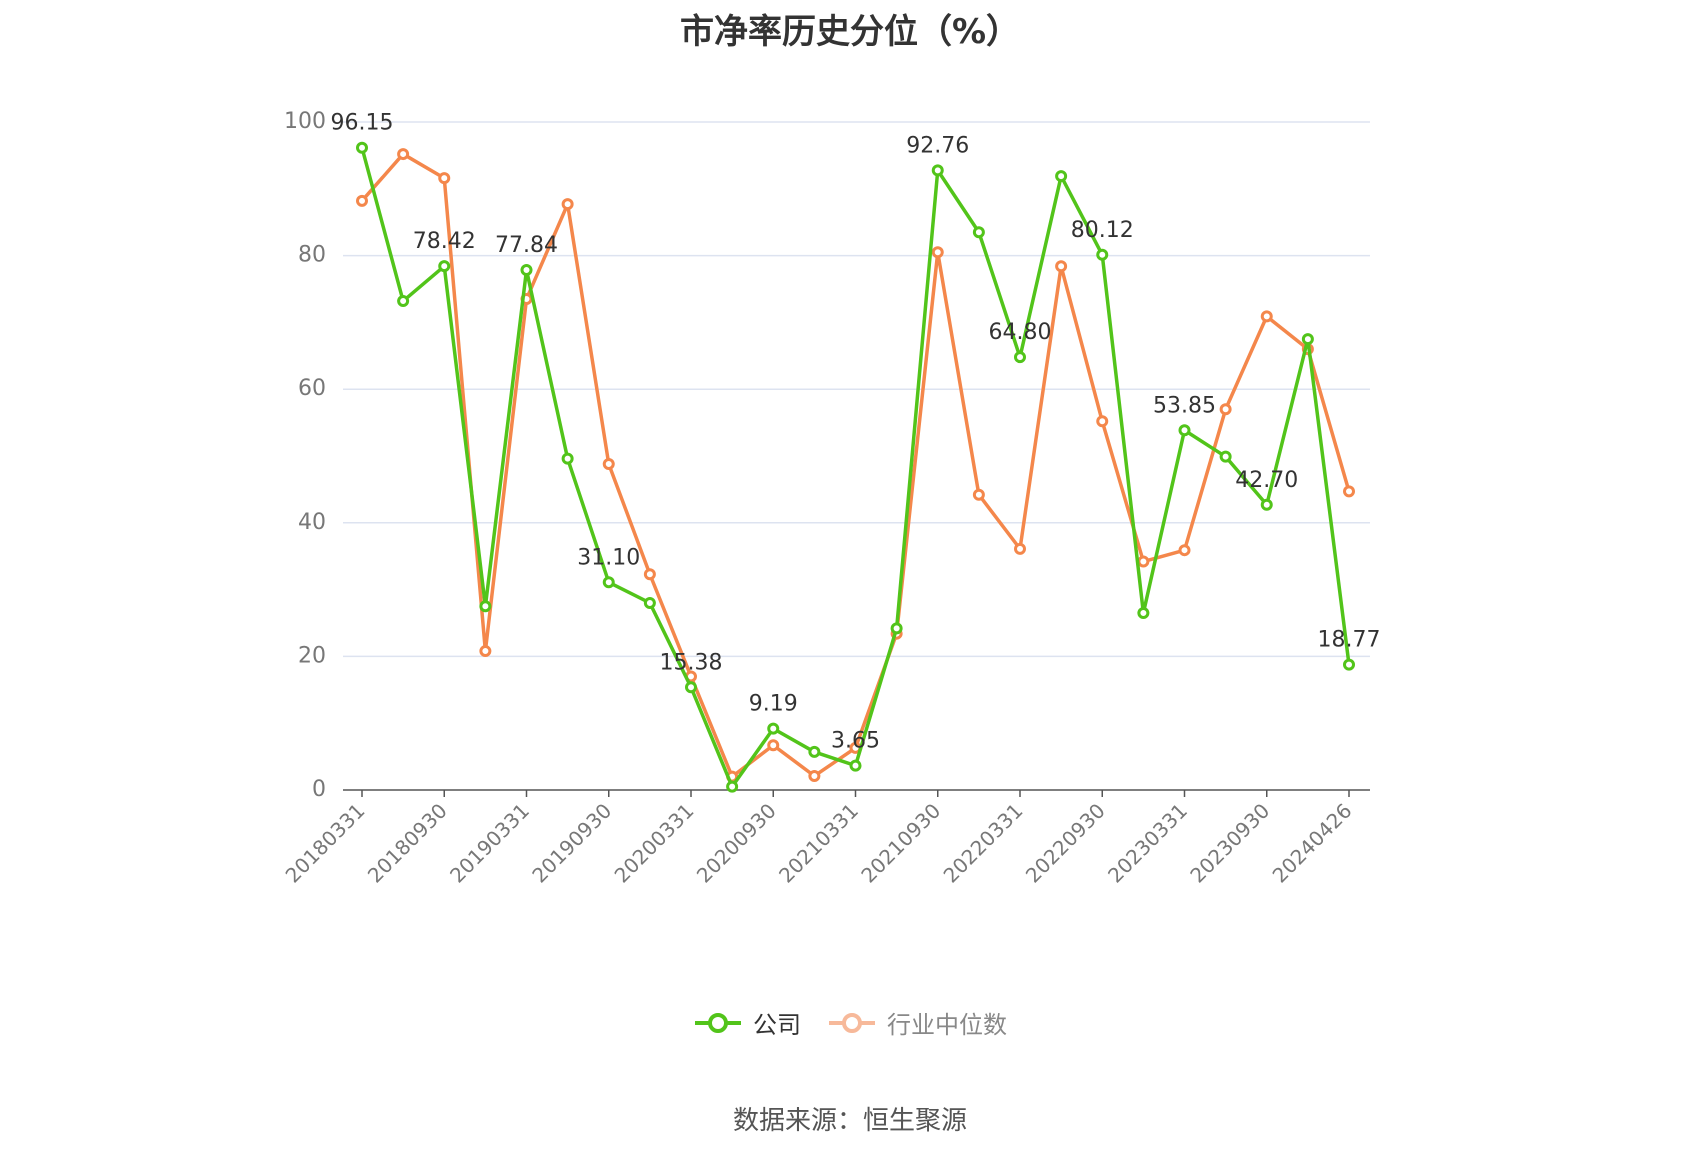  I want to click on legend-company-icon, so click(718, 1022).